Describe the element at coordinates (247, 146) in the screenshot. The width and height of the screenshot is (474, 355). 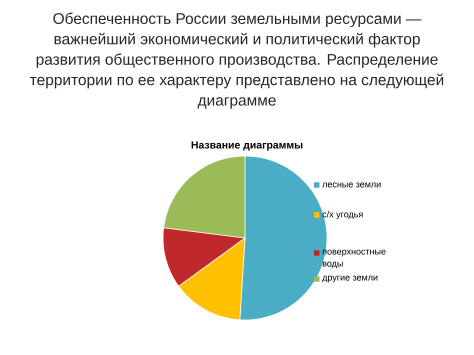
I see `chart-subtitle: Название диаграммы` at that location.